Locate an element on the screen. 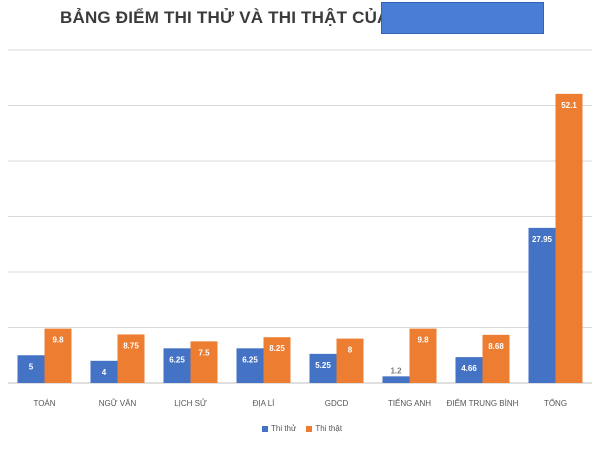 This screenshot has height=450, width=600. chart-legend: Thi thử Thi thật is located at coordinates (302, 428).